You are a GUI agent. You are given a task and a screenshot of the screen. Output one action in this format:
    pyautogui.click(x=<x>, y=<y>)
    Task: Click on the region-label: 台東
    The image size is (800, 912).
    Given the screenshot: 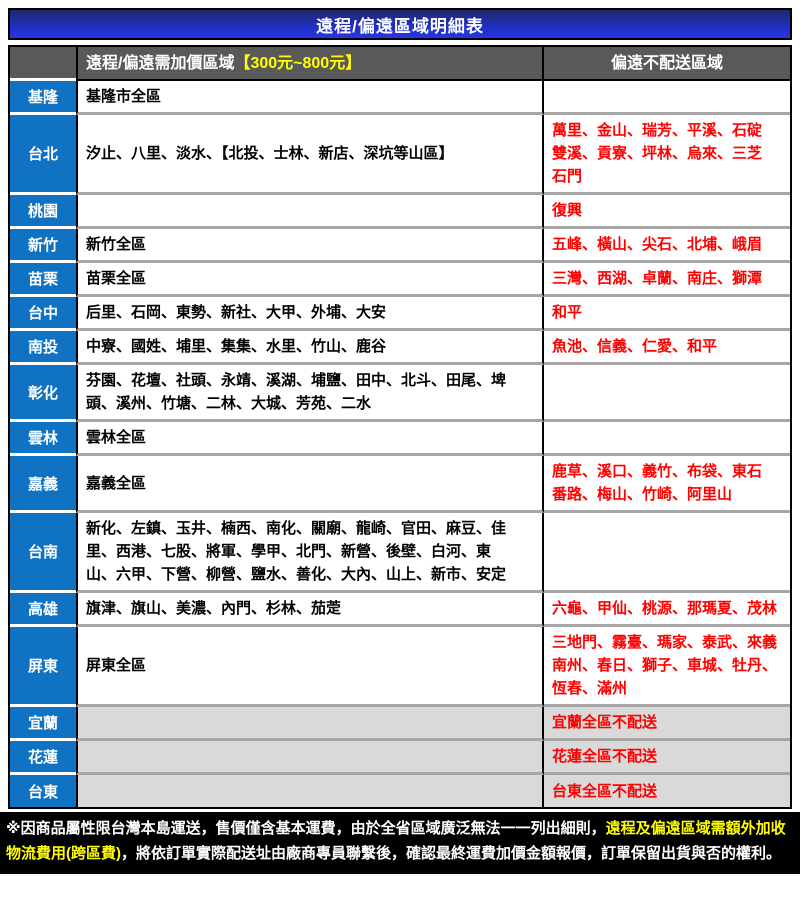 What is the action you would take?
    pyautogui.click(x=43, y=791)
    